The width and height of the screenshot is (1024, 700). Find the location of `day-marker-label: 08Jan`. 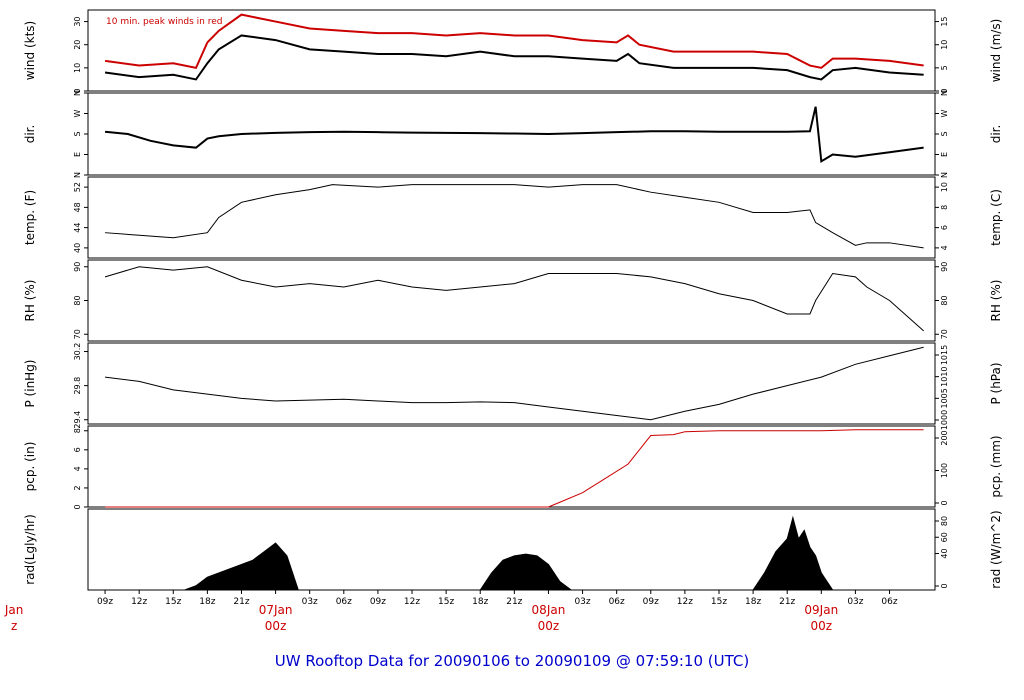

day-marker-label: 08Jan is located at coordinates (549, 610).